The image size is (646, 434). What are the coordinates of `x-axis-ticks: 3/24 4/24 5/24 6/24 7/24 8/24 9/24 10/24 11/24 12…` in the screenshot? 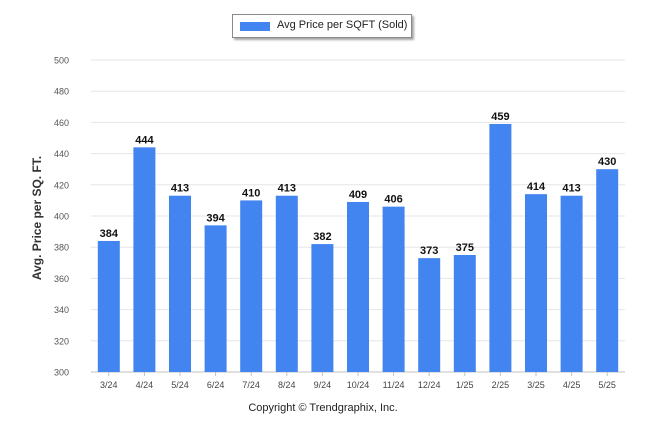 It's located at (358, 381).